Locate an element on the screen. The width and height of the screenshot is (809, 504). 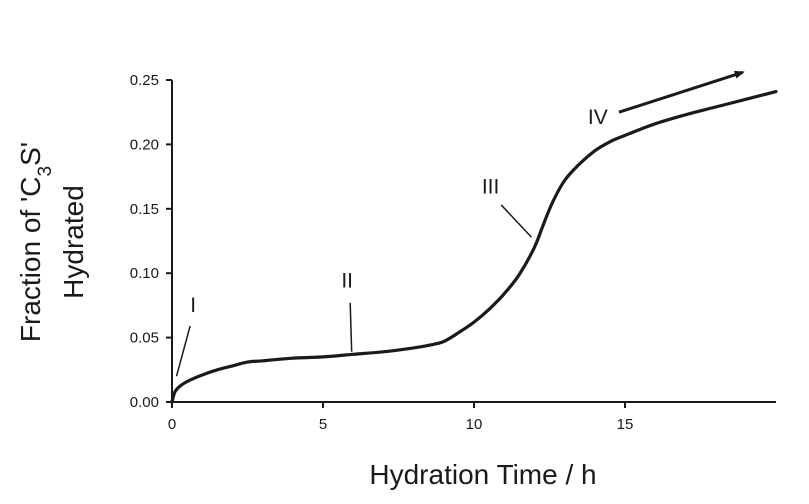
y-axis-title-line1: Fraction of 'C3S' is located at coordinates (35, 242).